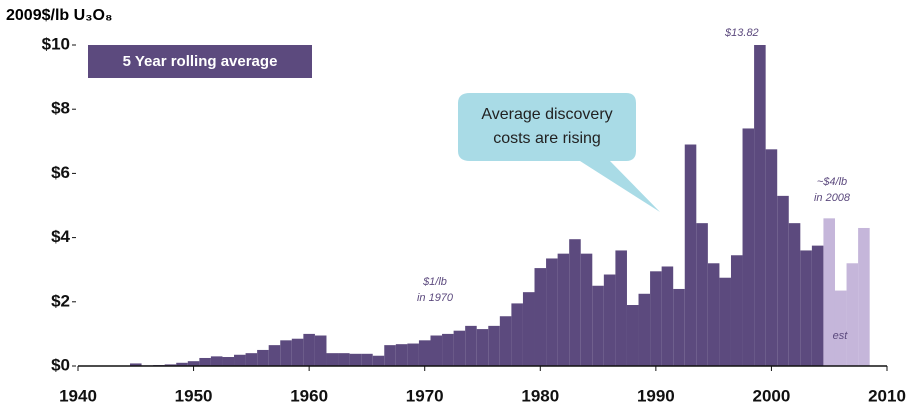 The width and height of the screenshot is (917, 419). I want to click on legend-label: 5 Year rolling average, so click(200, 61).